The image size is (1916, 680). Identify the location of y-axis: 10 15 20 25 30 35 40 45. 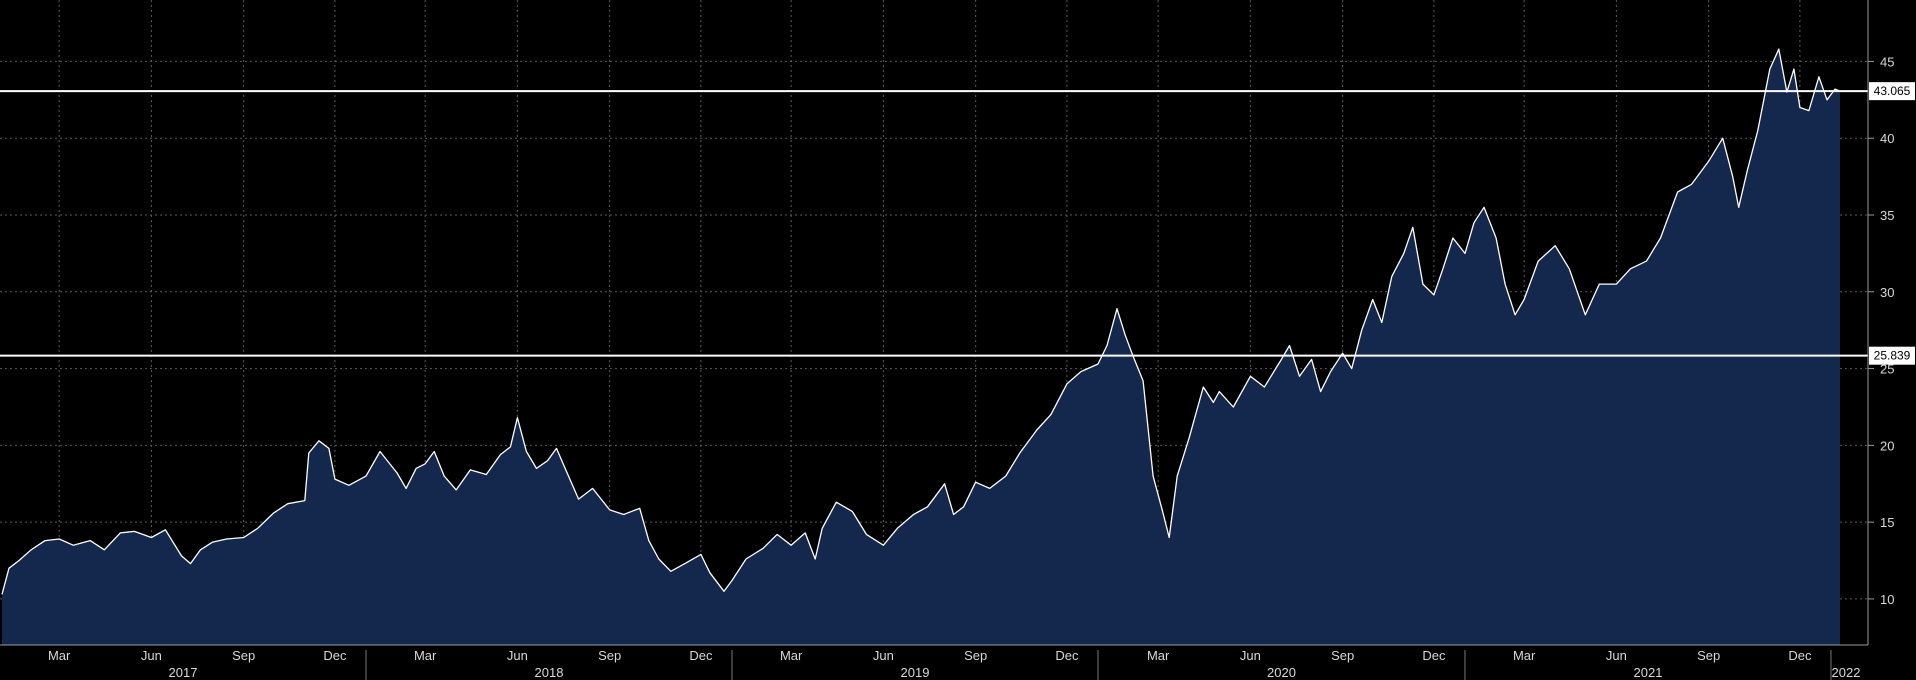
(1880, 322).